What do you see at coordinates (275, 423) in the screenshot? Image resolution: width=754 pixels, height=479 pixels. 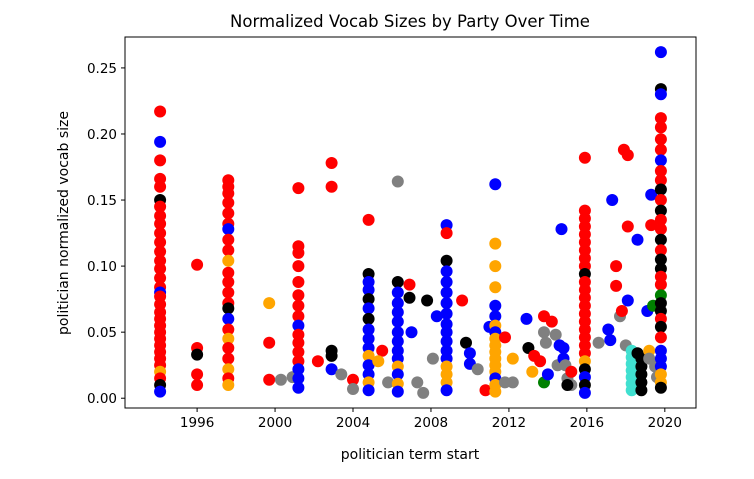 I see `x-tick-label-1: 2000` at bounding box center [275, 423].